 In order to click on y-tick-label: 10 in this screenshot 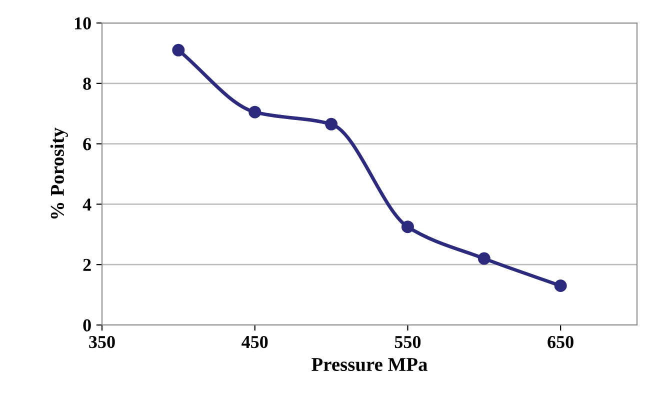, I will do `click(82, 23)`.